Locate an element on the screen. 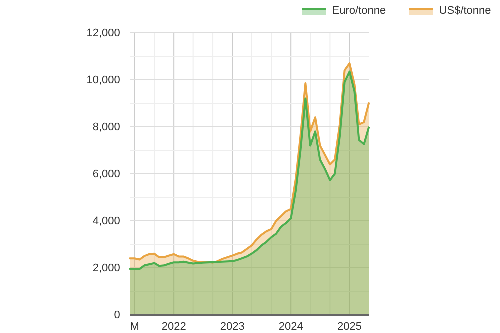 The width and height of the screenshot is (500, 333). x-tick-label: 2025 is located at coordinates (350, 327).